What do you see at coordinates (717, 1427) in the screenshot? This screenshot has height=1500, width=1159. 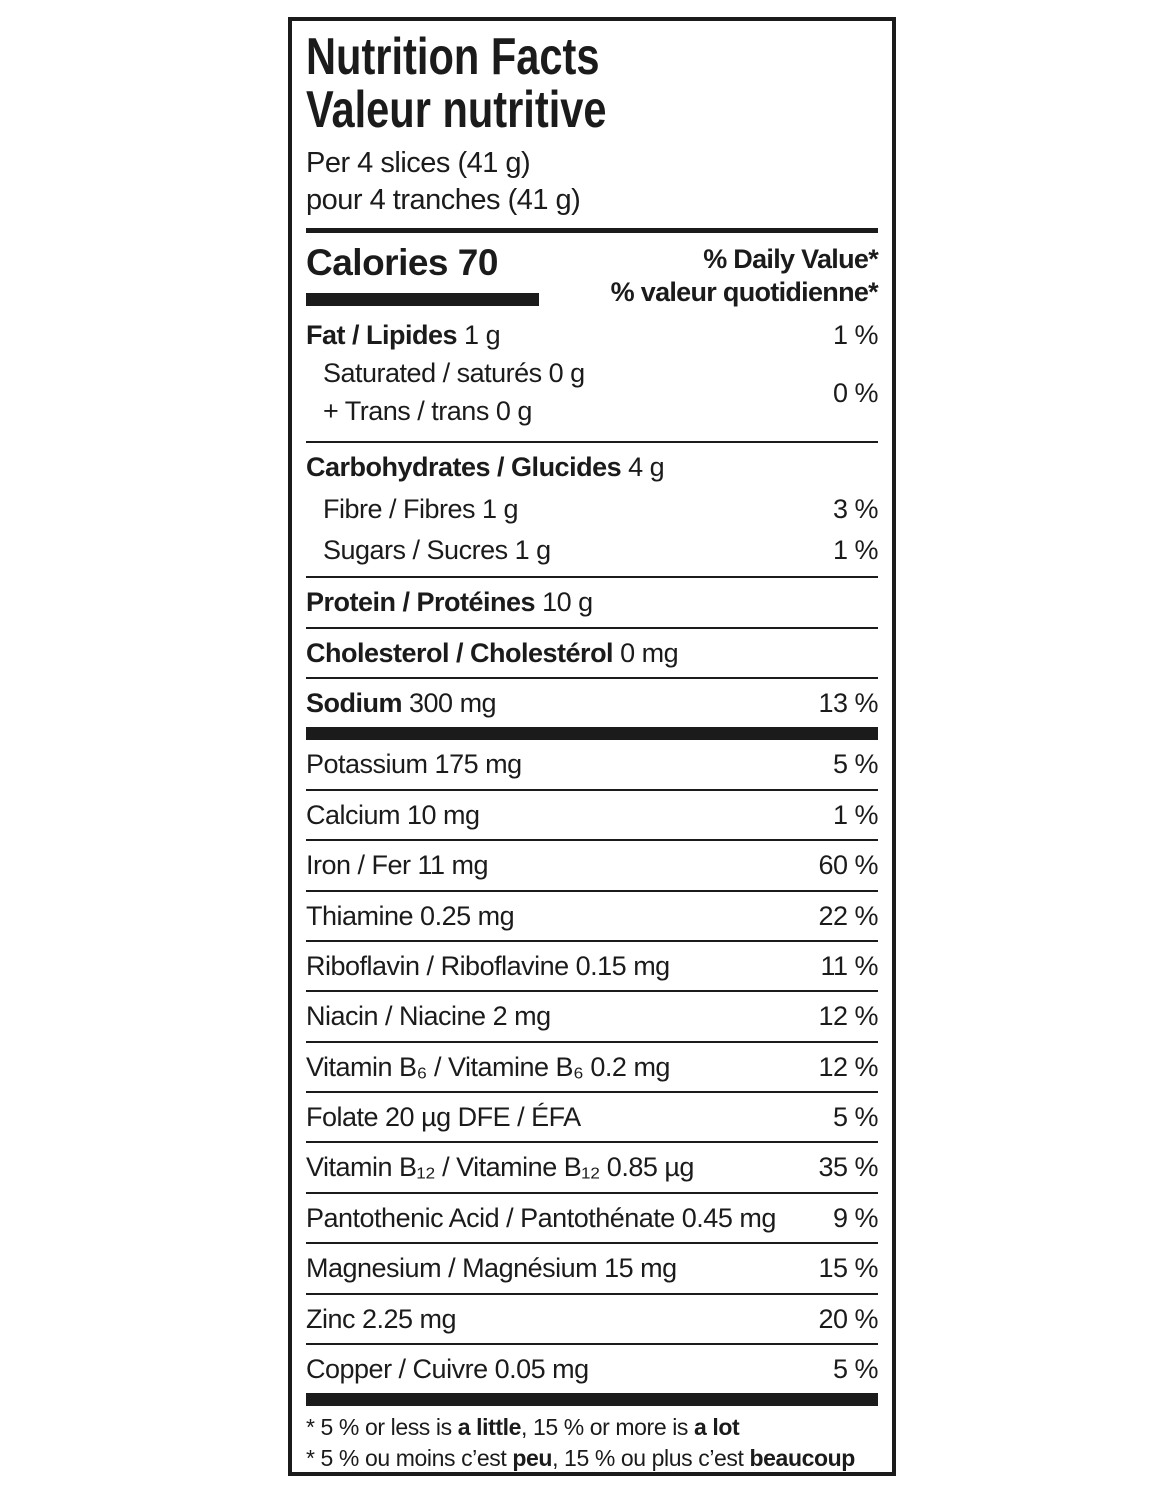 I see `footnote-en-bold2: a lot` at bounding box center [717, 1427].